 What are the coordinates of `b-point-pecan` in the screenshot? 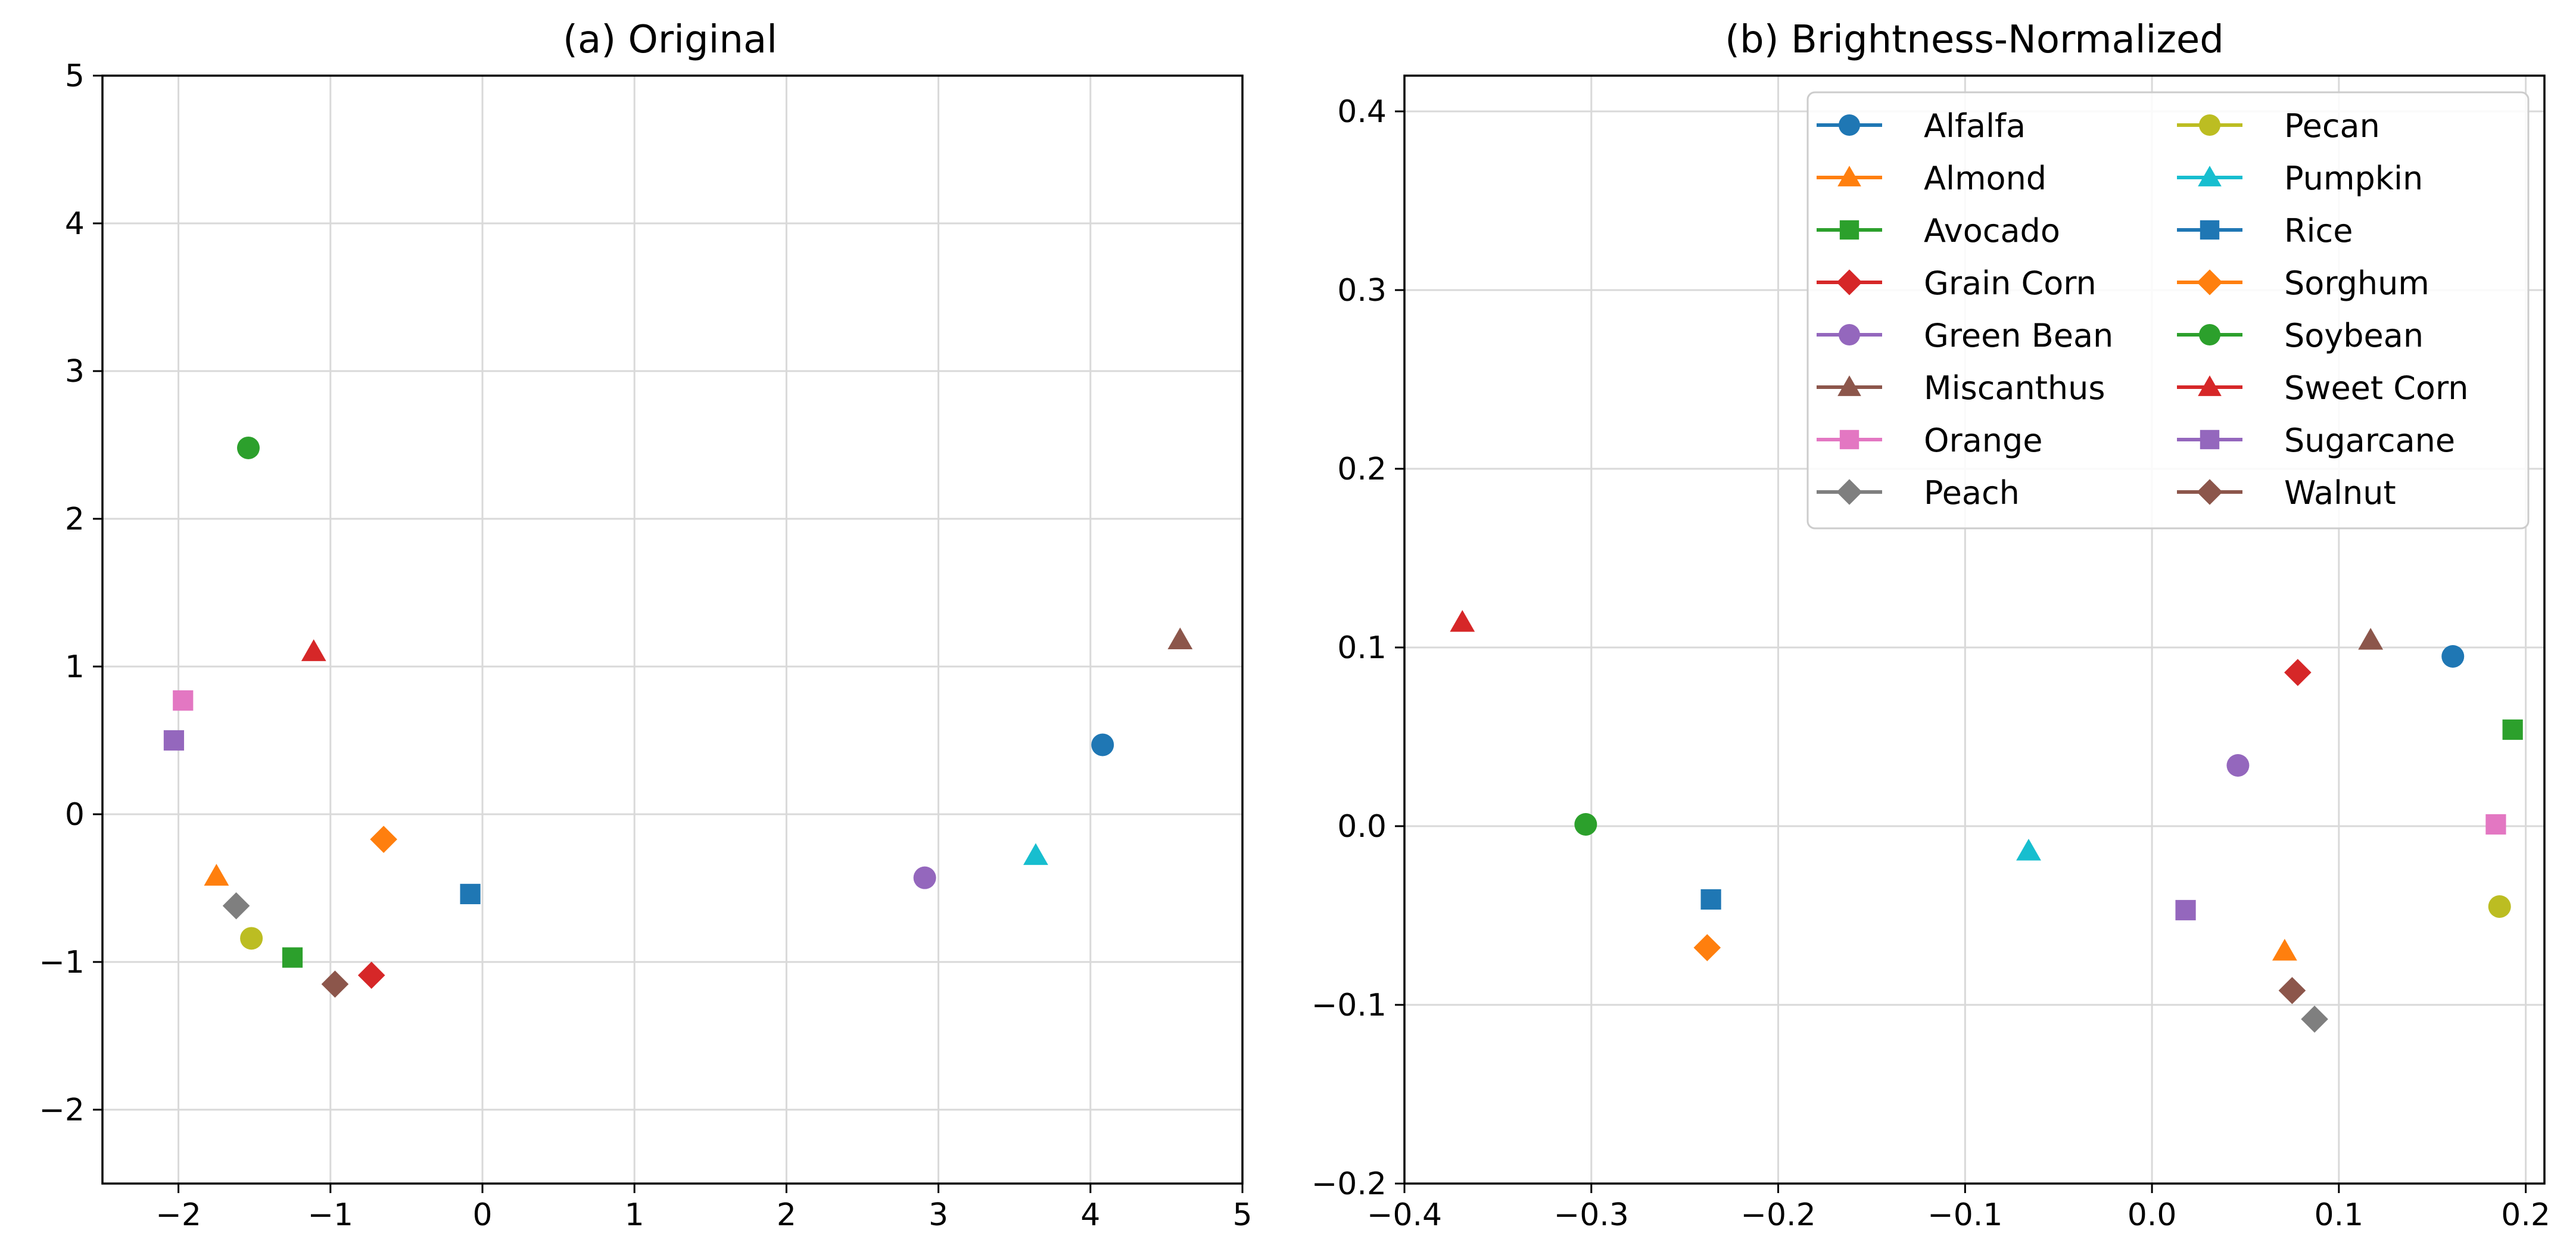 It's located at (2499, 906).